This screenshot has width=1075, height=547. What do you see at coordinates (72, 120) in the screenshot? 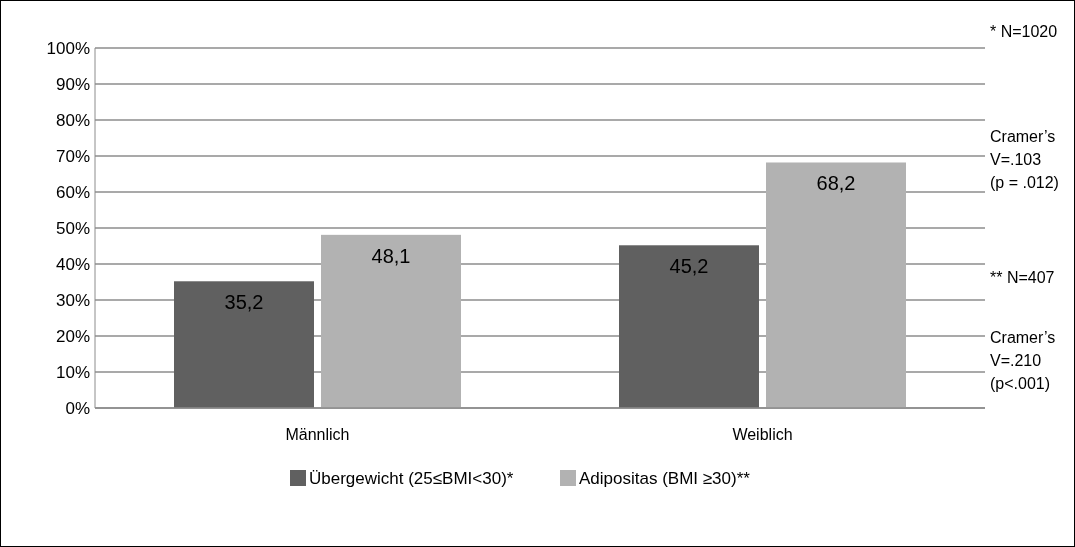
I see `y-tick-label: 80%` at bounding box center [72, 120].